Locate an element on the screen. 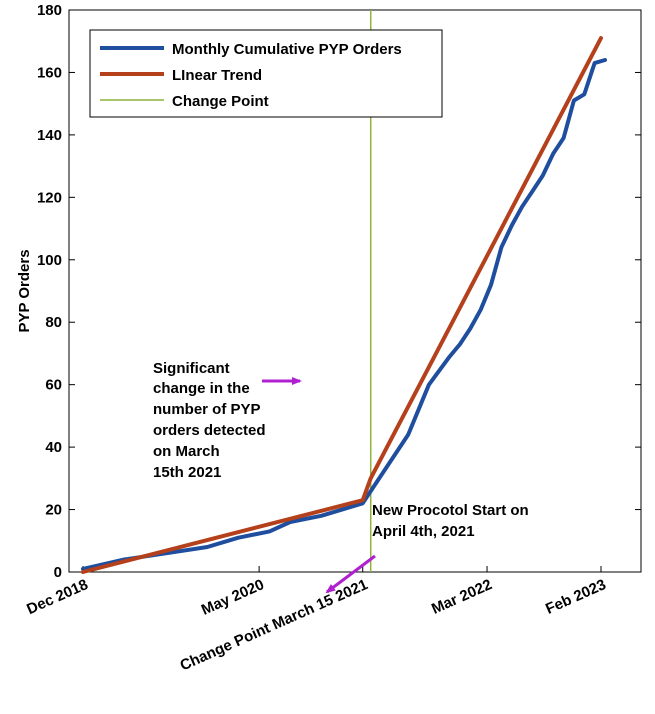 This screenshot has width=655, height=714. annotation-line: Significant is located at coordinates (191, 368).